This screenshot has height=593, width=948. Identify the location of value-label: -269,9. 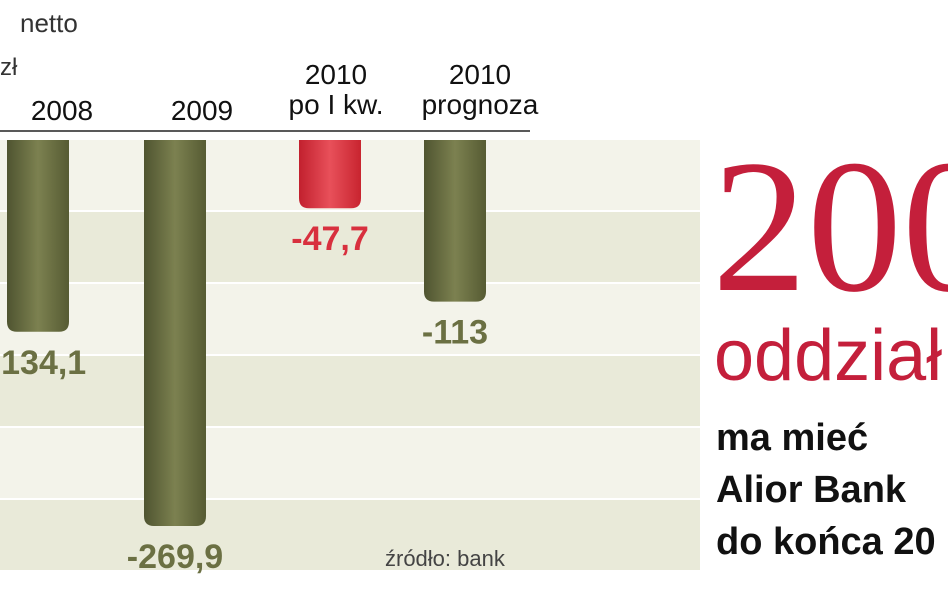
(175, 557).